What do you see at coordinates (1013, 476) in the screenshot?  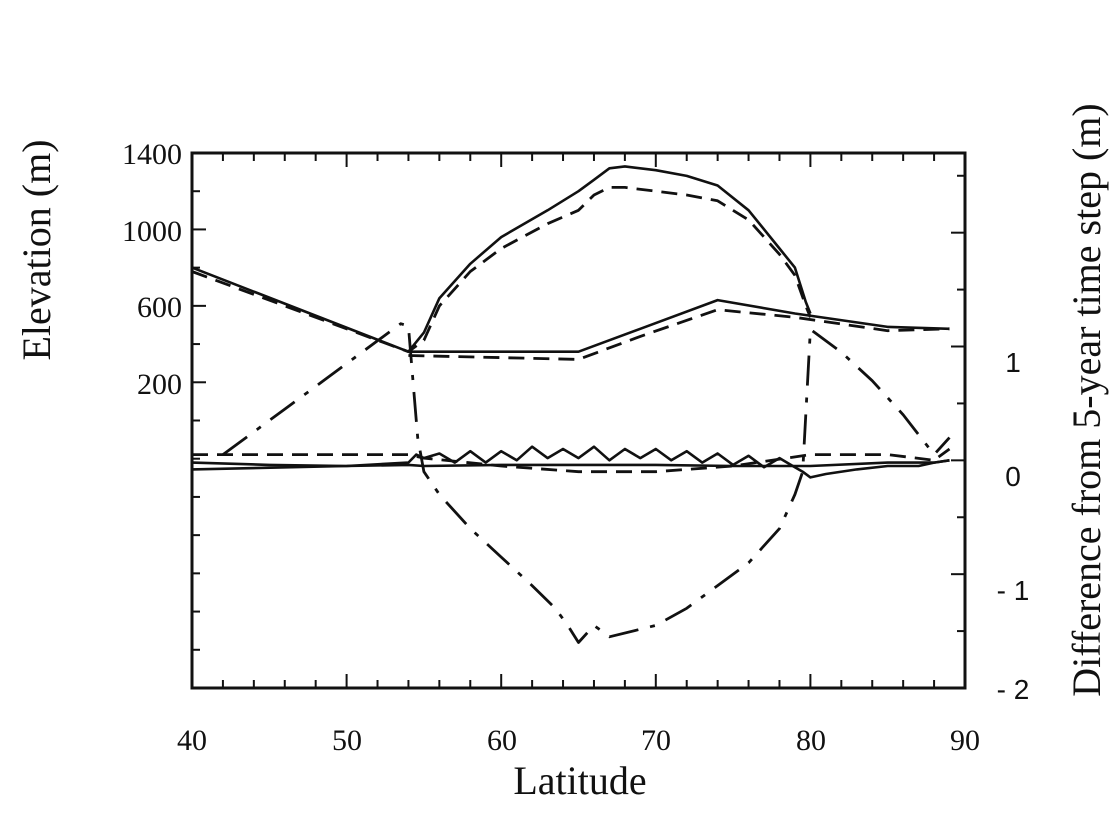 I see `right-tick-label: 0` at bounding box center [1013, 476].